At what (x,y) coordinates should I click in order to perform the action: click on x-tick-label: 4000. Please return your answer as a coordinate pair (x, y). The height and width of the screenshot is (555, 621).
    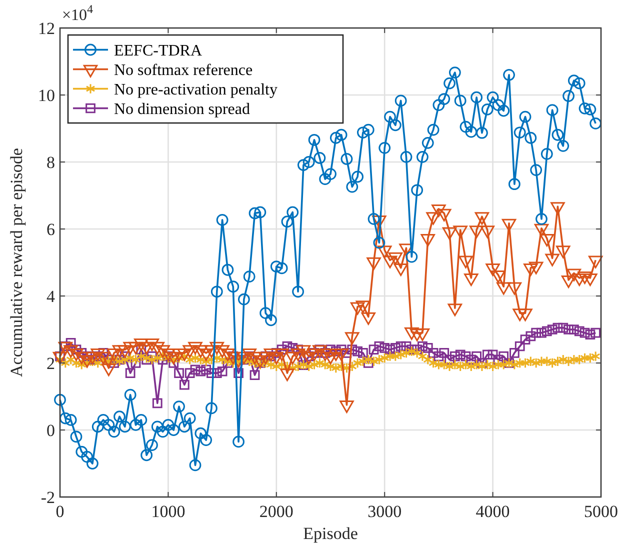
    Looking at the image, I should click on (493, 511).